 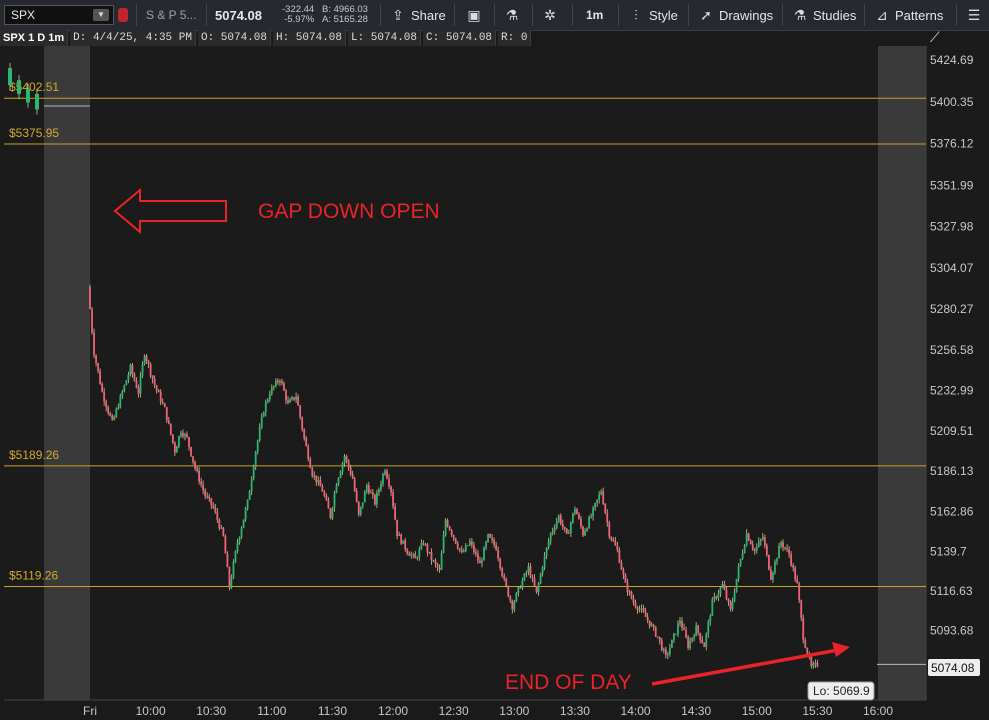 What do you see at coordinates (59, 15) in the screenshot?
I see `symbol-input: SPX ▼` at bounding box center [59, 15].